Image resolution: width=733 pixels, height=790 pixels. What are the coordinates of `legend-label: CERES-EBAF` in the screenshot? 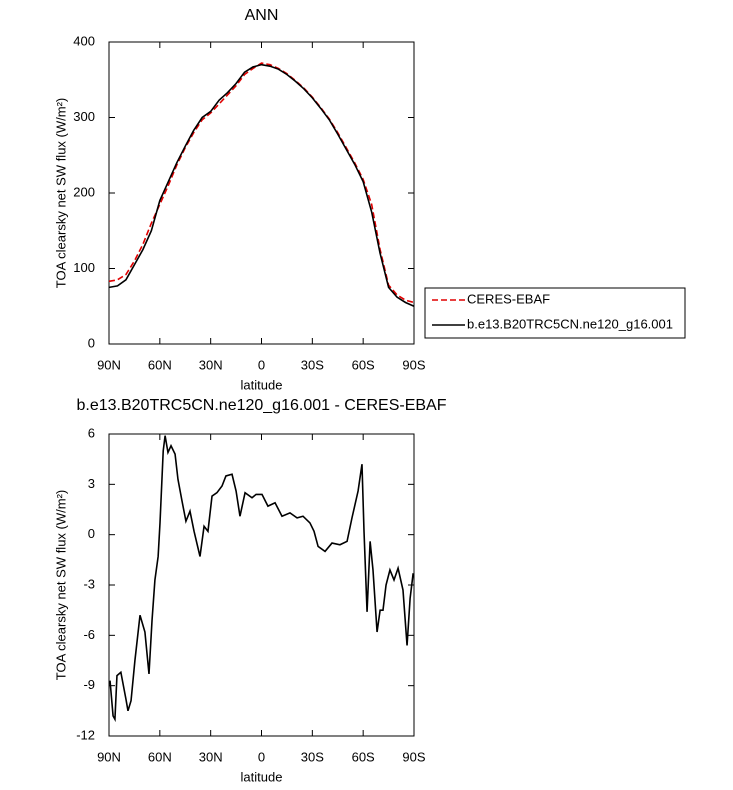 It's located at (508, 298).